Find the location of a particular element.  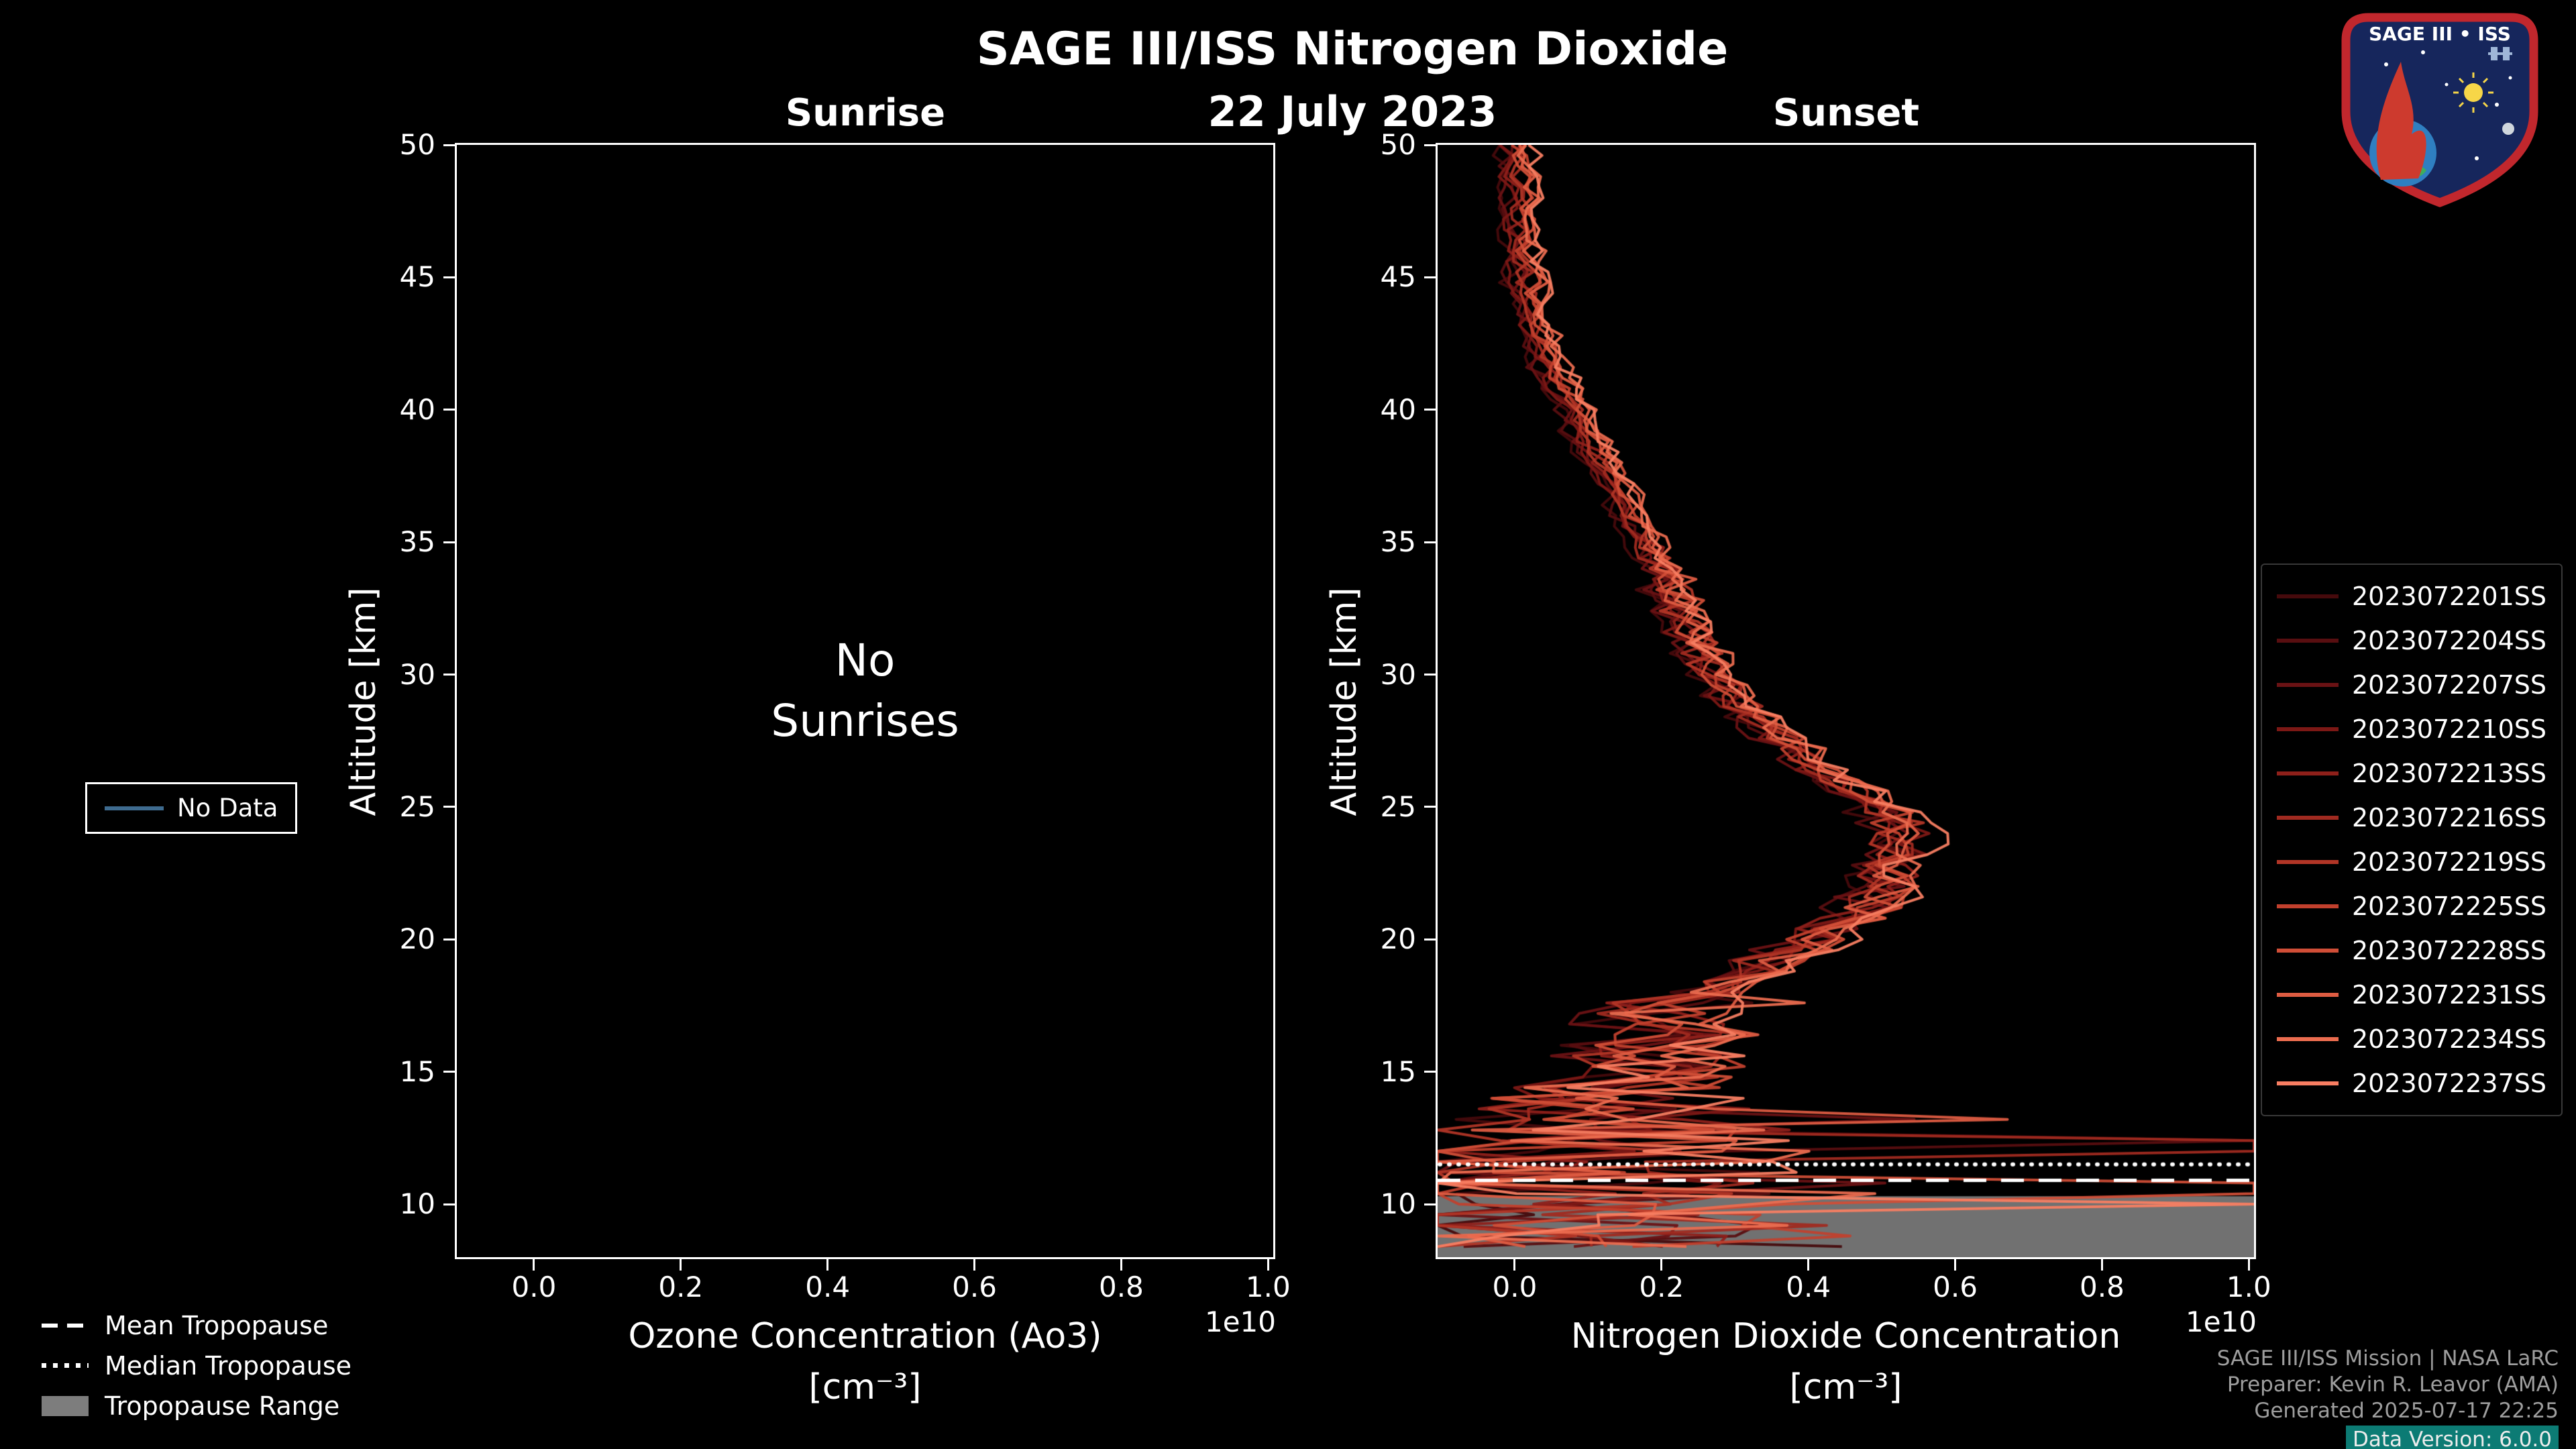

series-legend-item: 2023072213SS is located at coordinates (2411, 773).